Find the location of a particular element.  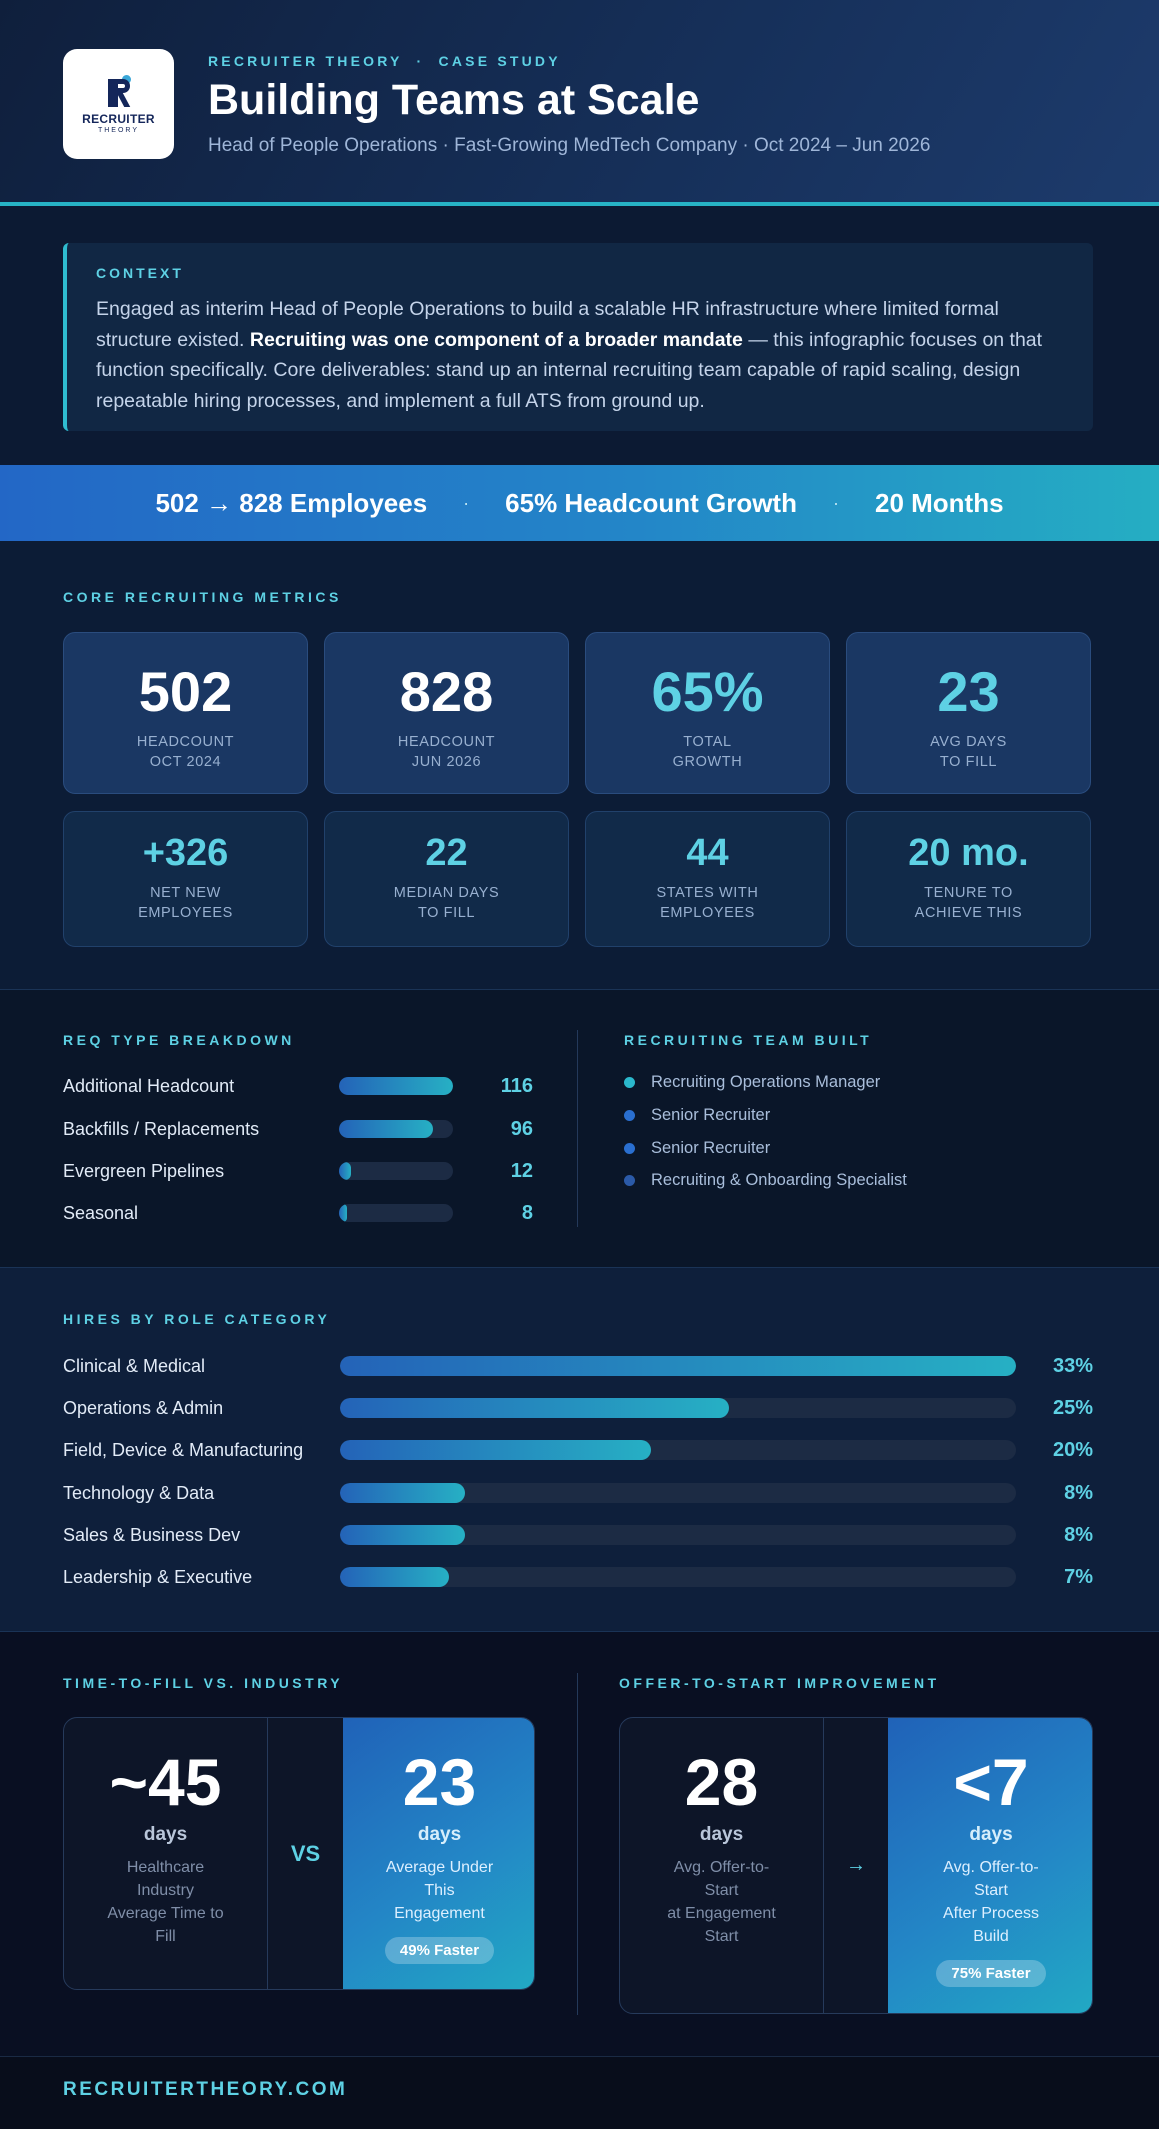

metric-label-line: ACHIEVE THIS is located at coordinates (968, 913).